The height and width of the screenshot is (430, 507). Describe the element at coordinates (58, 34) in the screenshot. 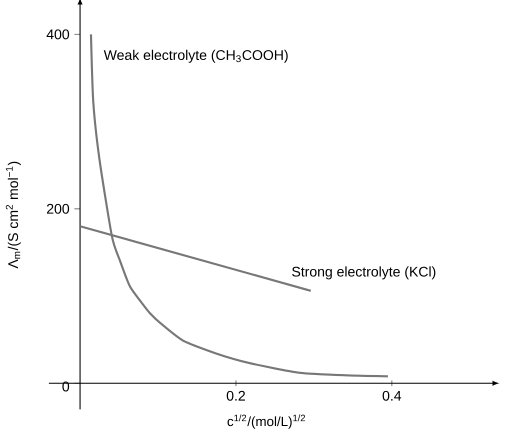

I see `y-tick-label: 400` at that location.